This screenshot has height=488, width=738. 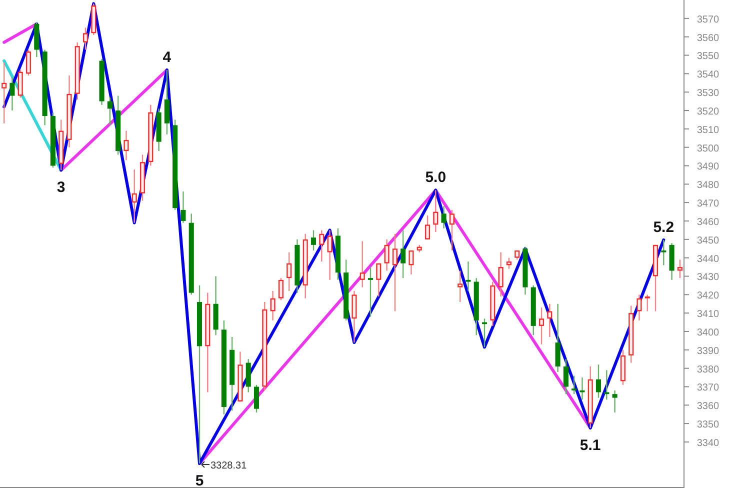 What do you see at coordinates (663, 227) in the screenshot?
I see `annotation: 5.2` at bounding box center [663, 227].